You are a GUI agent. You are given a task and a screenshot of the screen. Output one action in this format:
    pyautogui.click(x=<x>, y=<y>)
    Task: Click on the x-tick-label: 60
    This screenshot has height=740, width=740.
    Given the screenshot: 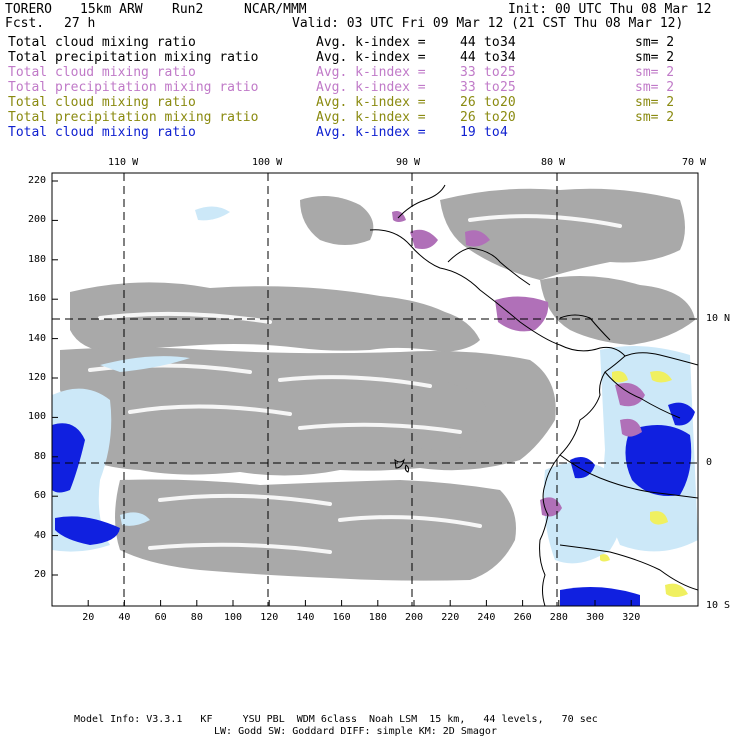 What is the action you would take?
    pyautogui.click(x=160, y=617)
    